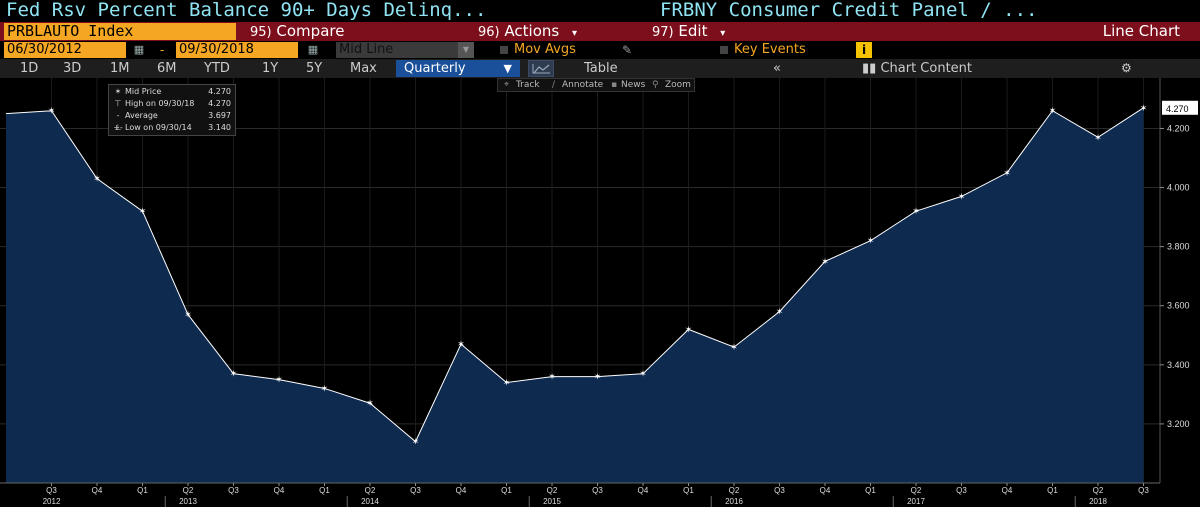 The width and height of the screenshot is (1200, 507). I want to click on start-date-field: 06/30/2012, so click(65, 50).